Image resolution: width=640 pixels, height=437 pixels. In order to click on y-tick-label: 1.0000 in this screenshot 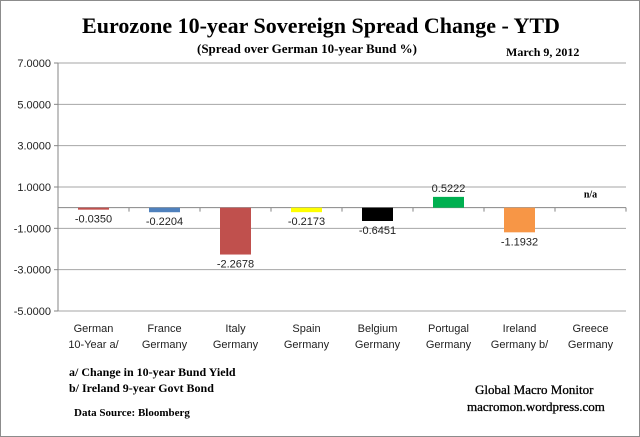, I will do `click(34, 188)`.